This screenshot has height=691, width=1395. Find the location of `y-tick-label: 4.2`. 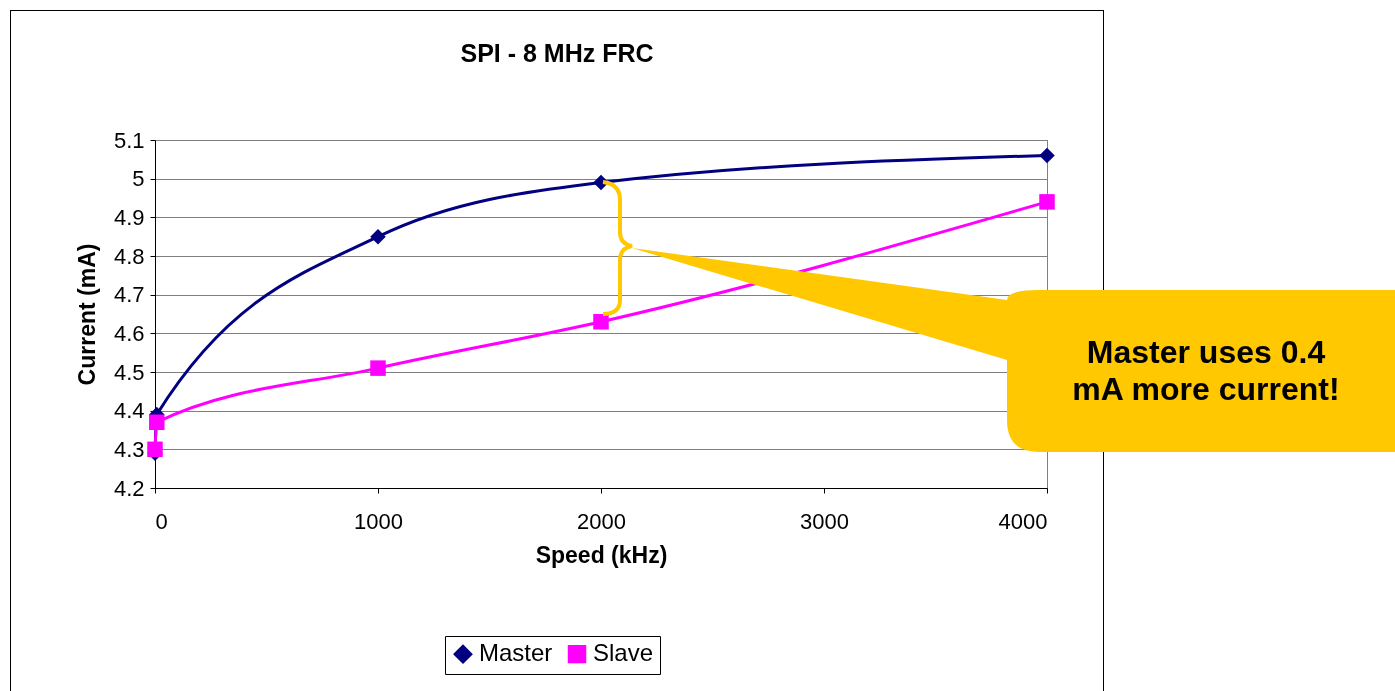

y-tick-label: 4.2 is located at coordinates (129, 488).